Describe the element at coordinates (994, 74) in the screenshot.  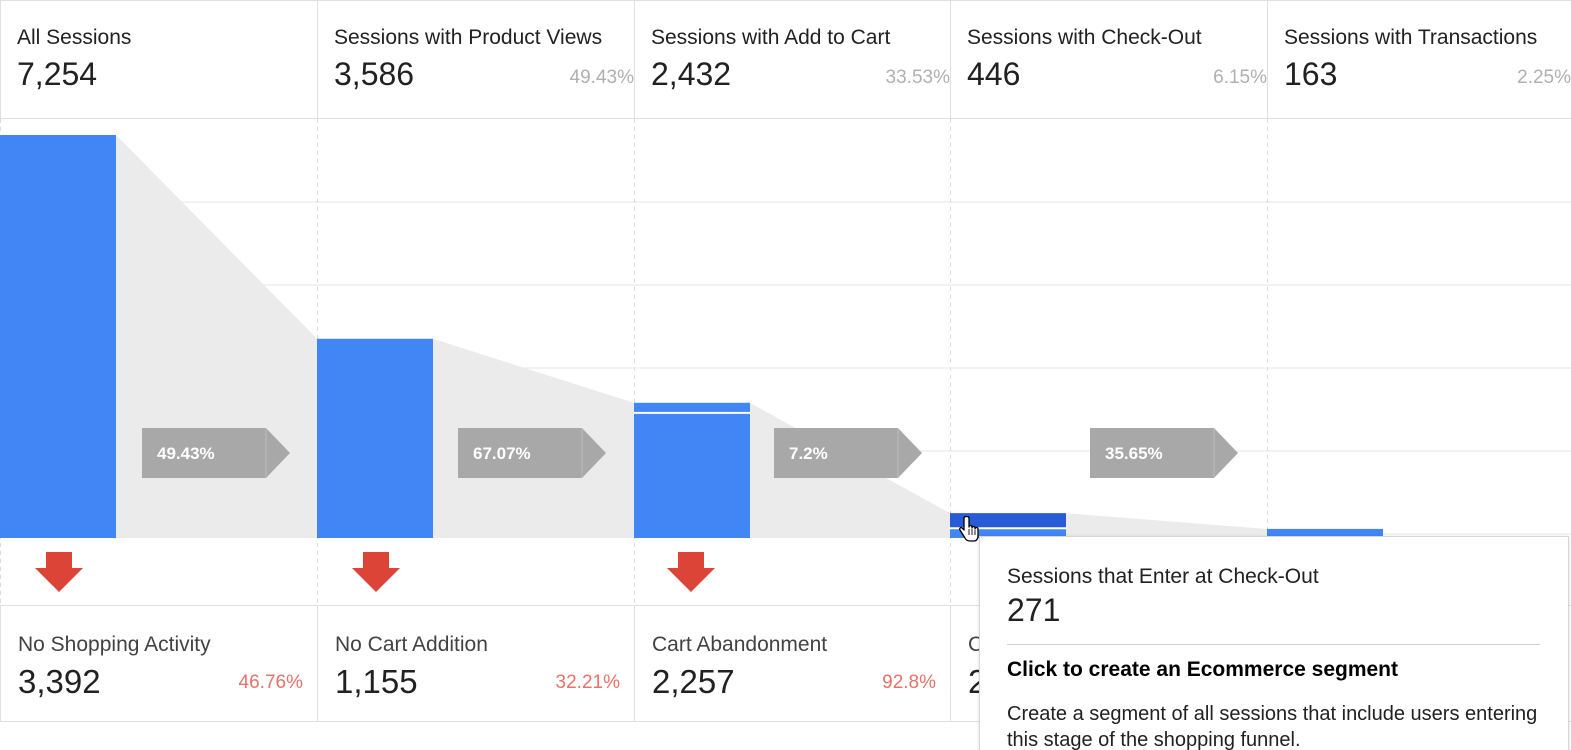
I see `stage-value: 446` at that location.